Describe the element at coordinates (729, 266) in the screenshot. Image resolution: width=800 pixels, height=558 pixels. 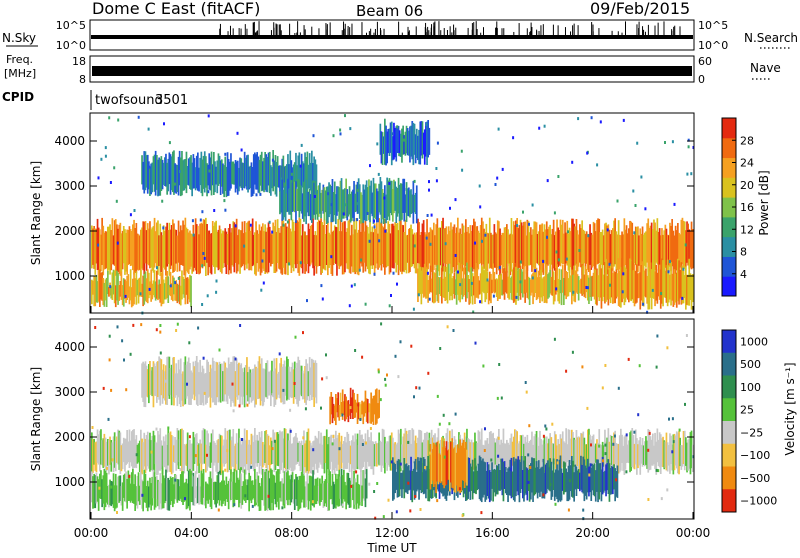
I see `colorbar-swatch` at that location.